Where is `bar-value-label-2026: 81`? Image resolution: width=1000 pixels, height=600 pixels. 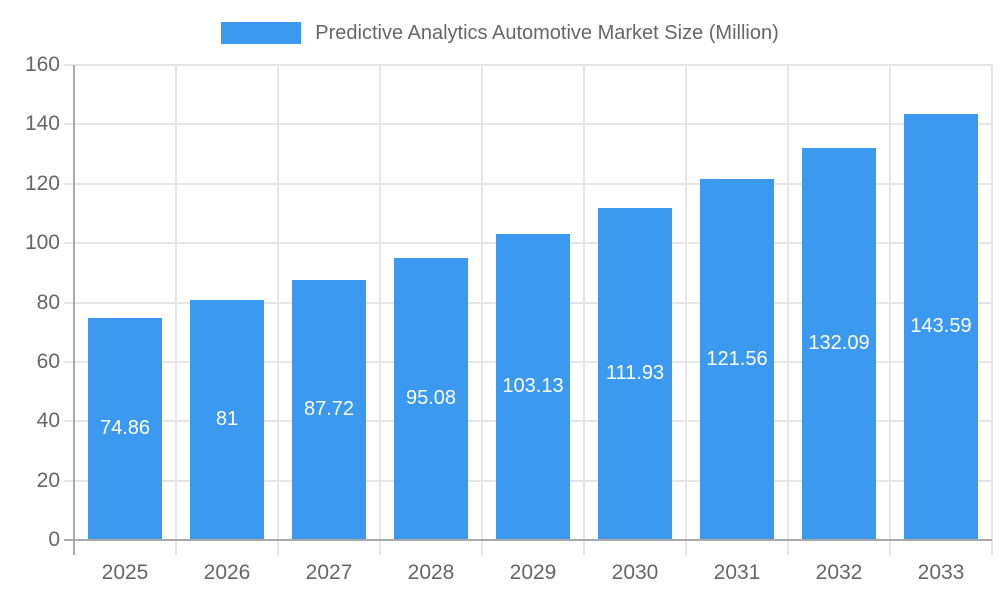
bar-value-label-2026: 81 is located at coordinates (227, 419).